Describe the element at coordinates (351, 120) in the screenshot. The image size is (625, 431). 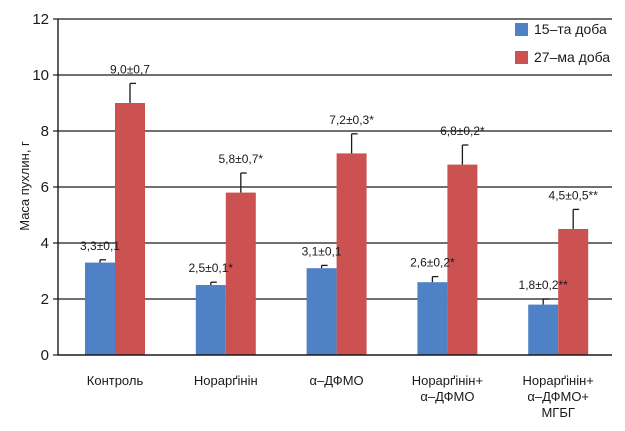
I see `data-label: 7,2±0,3*` at that location.